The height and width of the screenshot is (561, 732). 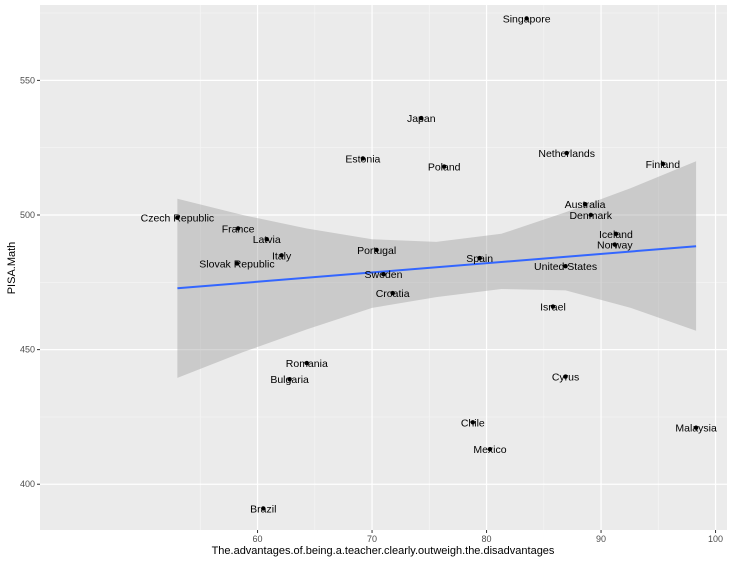 I want to click on data-point-label: Slovak Republic, so click(x=236, y=264).